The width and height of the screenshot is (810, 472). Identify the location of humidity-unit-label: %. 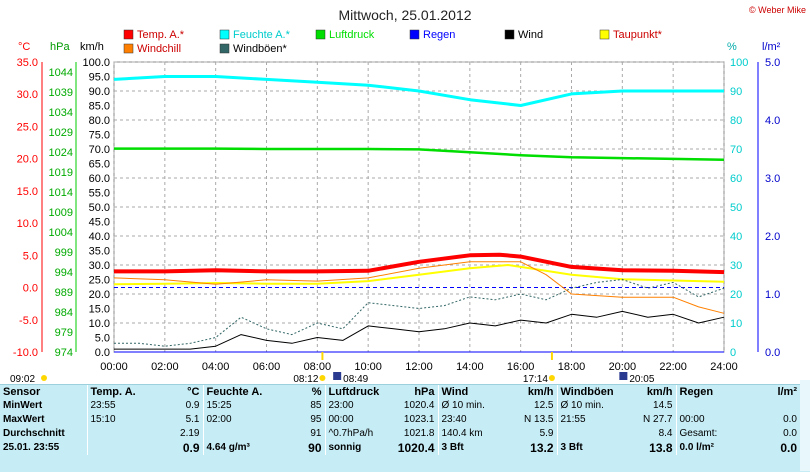
(732, 47).